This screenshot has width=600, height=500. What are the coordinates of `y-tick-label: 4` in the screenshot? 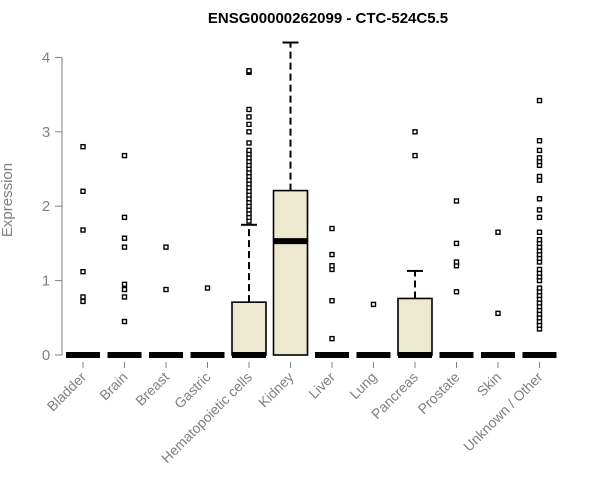 It's located at (46, 57).